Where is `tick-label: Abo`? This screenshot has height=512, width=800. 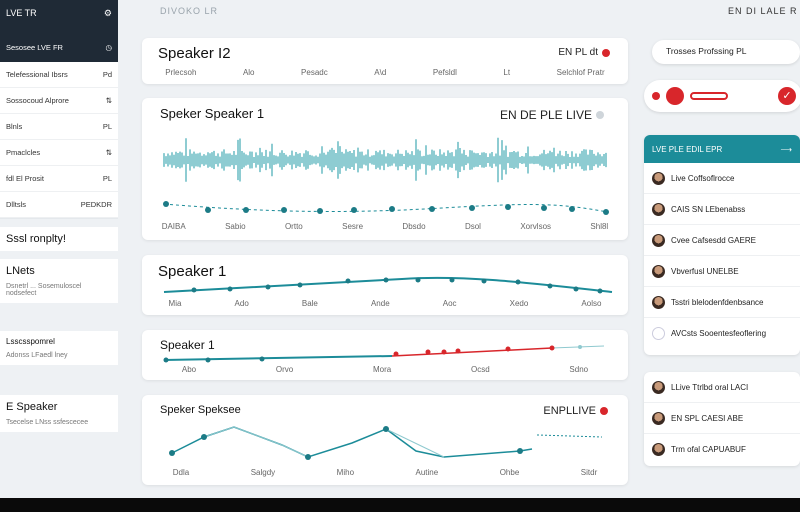
tick-label: Abo is located at coordinates (189, 369).